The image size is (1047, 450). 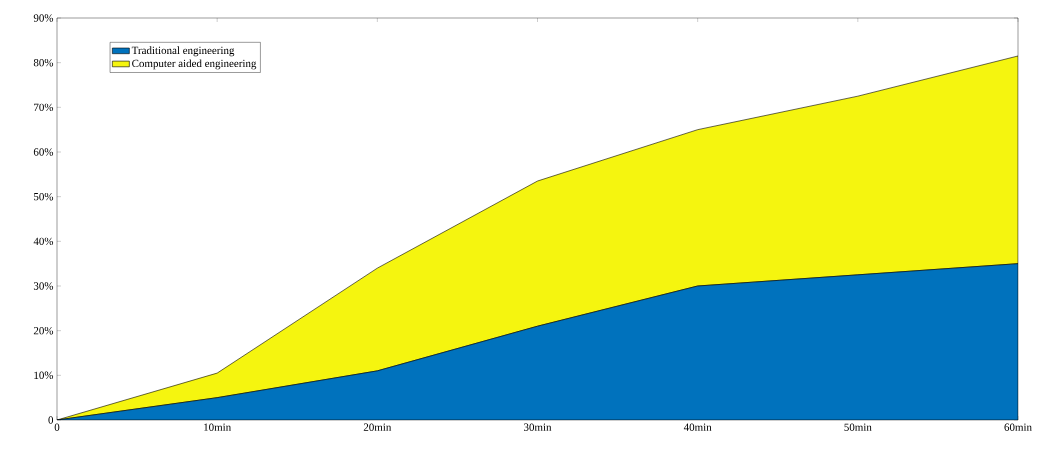 I want to click on x-tick-label: 30min, so click(x=538, y=427).